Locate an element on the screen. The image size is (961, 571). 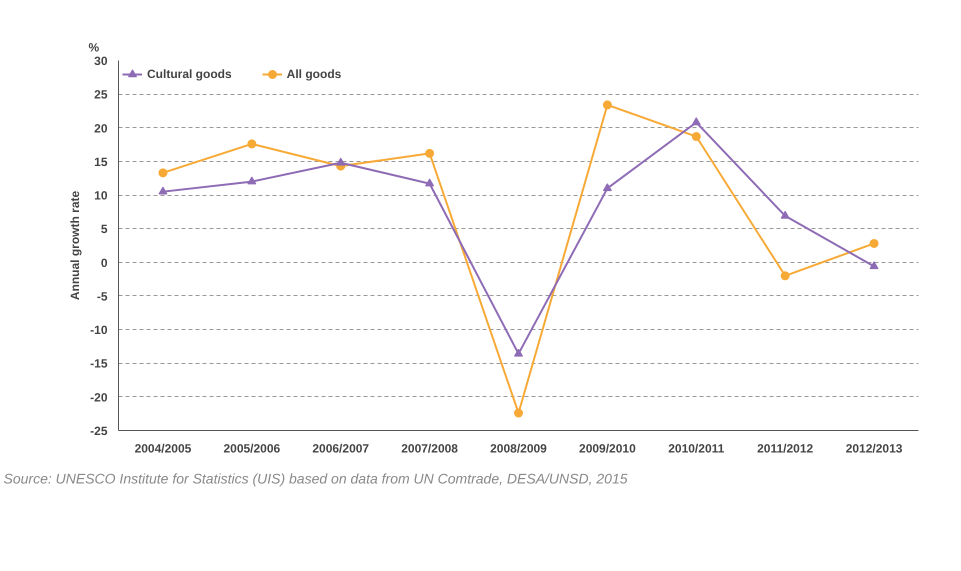
y-tick-label: 20 is located at coordinates (101, 128).